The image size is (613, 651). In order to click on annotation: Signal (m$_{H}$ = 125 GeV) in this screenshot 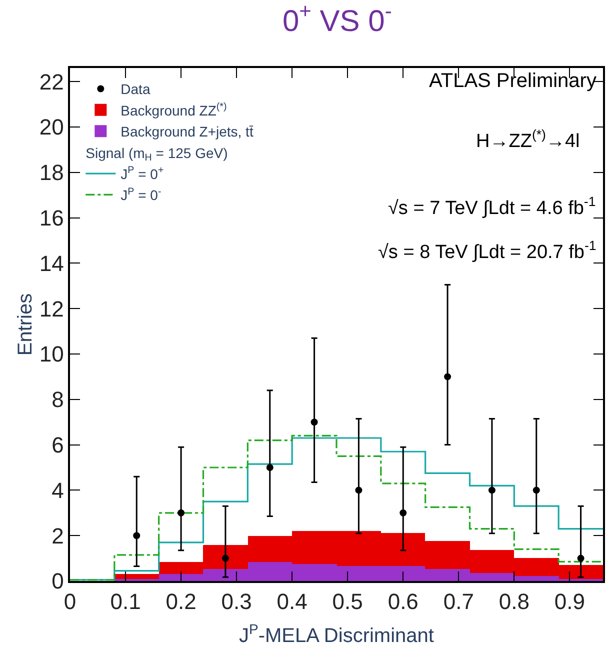, I will do `click(157, 154)`.